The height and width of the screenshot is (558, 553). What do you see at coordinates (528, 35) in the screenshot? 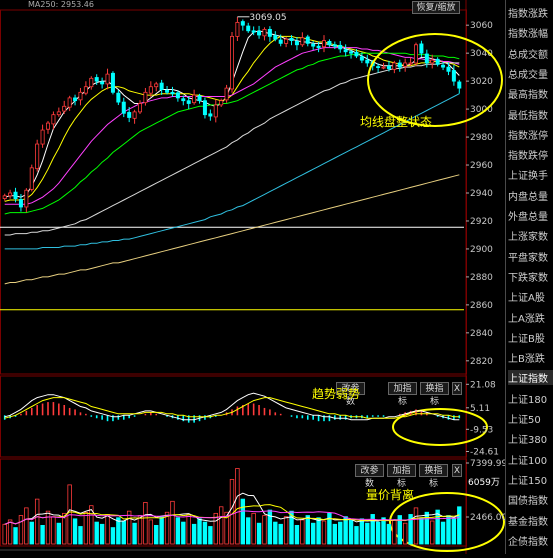
I see `sidebar-item: 指数涨幅` at bounding box center [528, 35].